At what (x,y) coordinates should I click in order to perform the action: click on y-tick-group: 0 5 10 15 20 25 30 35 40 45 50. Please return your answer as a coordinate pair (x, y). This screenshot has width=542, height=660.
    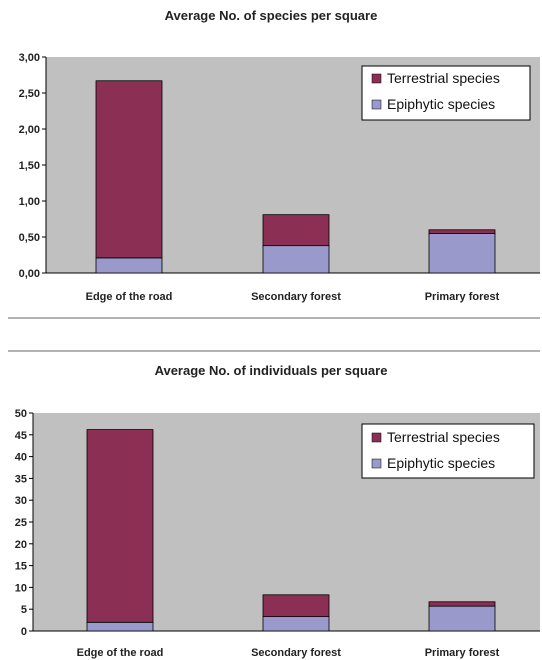
    Looking at the image, I should click on (24, 523).